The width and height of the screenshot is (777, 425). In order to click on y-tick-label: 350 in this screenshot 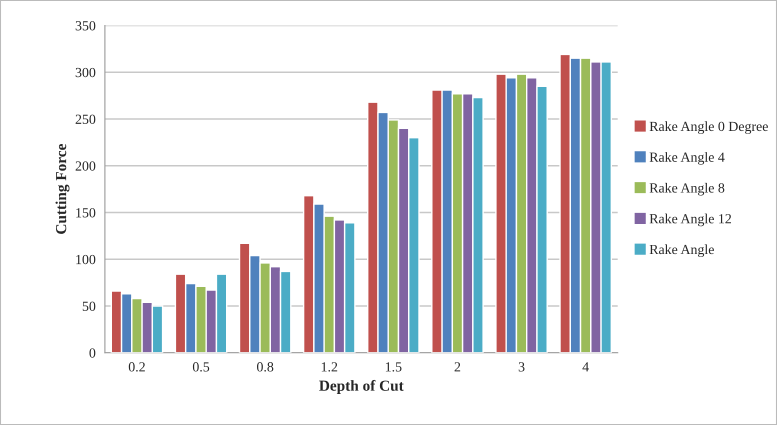, I will do `click(86, 25)`.